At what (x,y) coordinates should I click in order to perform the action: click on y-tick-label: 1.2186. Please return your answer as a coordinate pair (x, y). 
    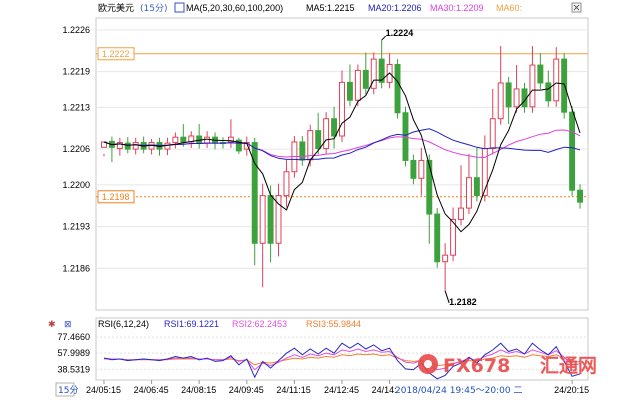
    Looking at the image, I should click on (76, 268).